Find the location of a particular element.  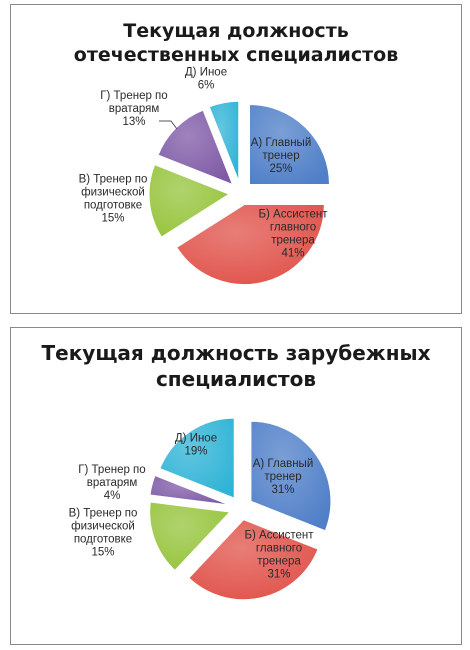

slice-label: Д) Иное 6% is located at coordinates (206, 79).